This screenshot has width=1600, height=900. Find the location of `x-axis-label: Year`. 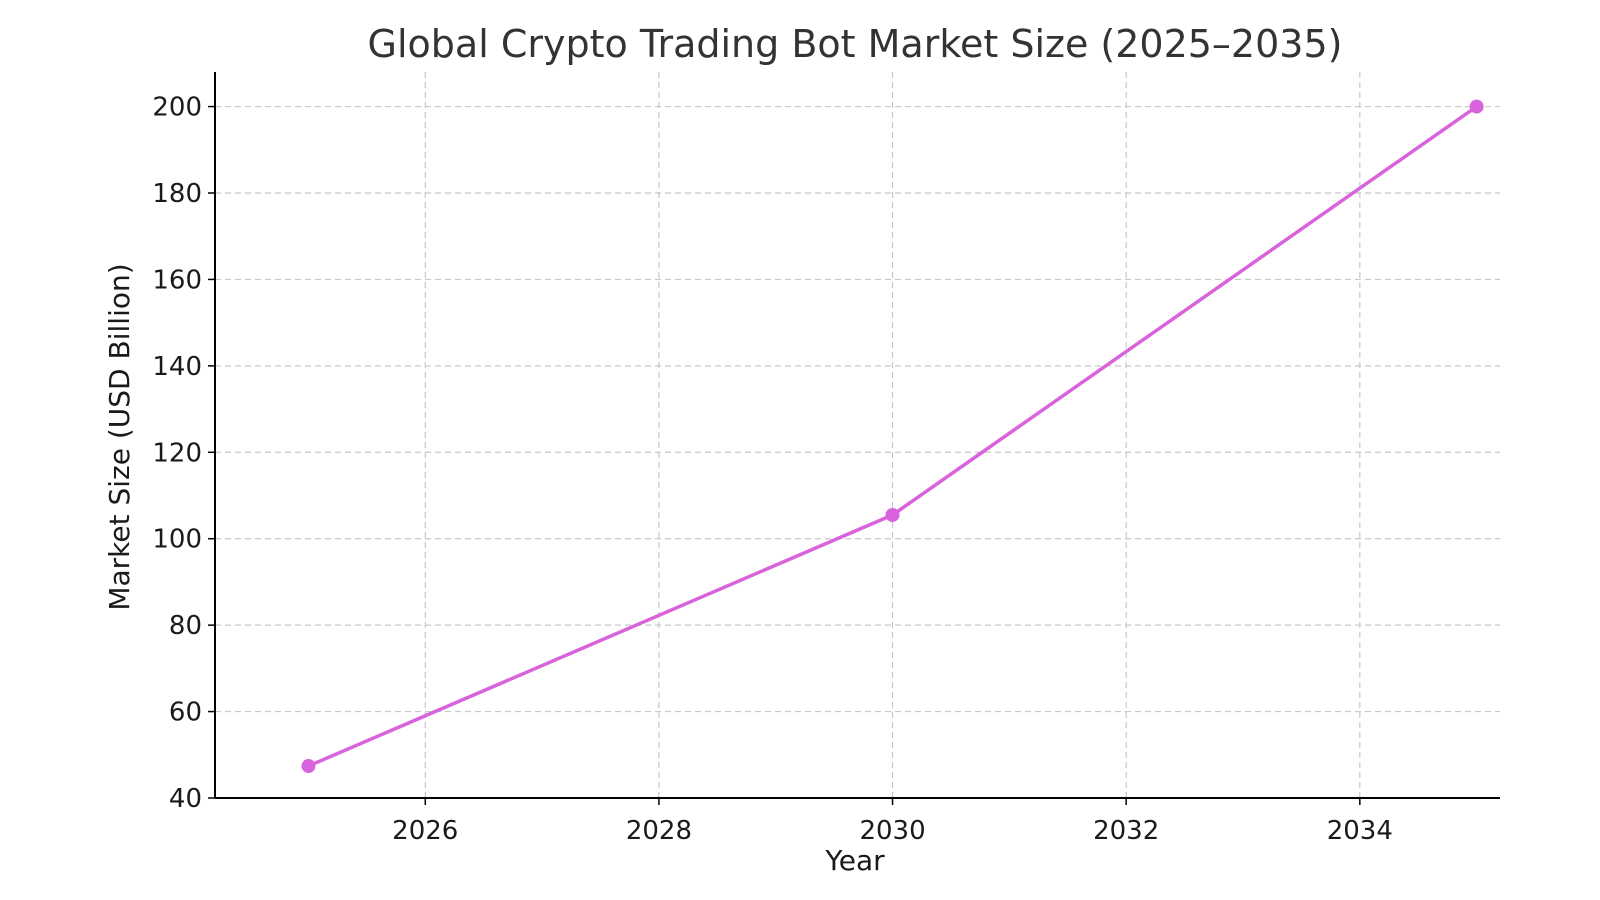

x-axis-label: Year is located at coordinates (854, 860).